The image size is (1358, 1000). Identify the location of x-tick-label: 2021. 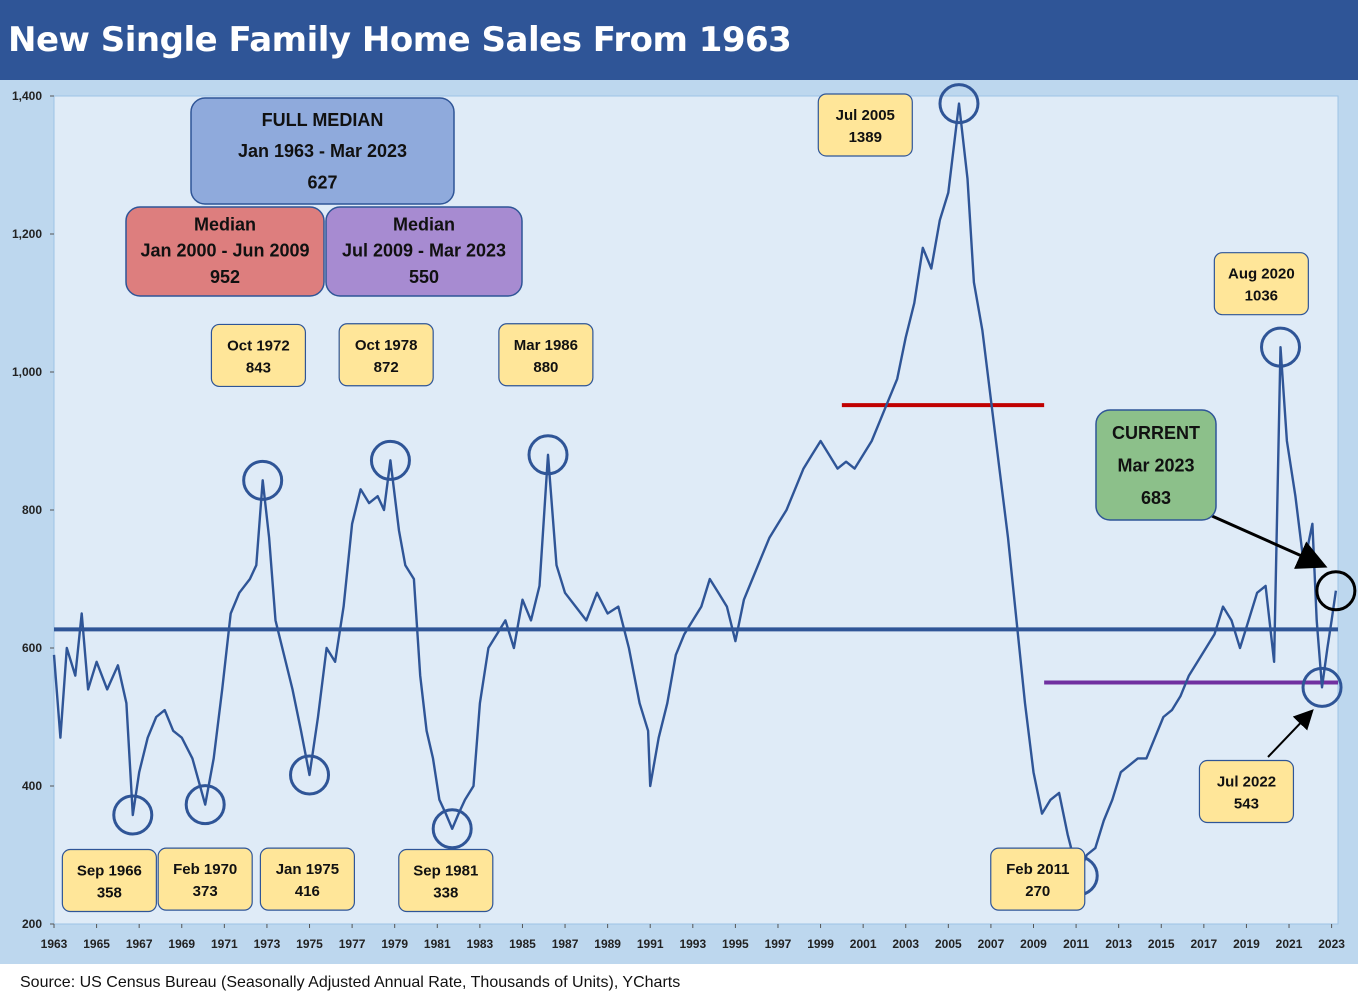
(1289, 944).